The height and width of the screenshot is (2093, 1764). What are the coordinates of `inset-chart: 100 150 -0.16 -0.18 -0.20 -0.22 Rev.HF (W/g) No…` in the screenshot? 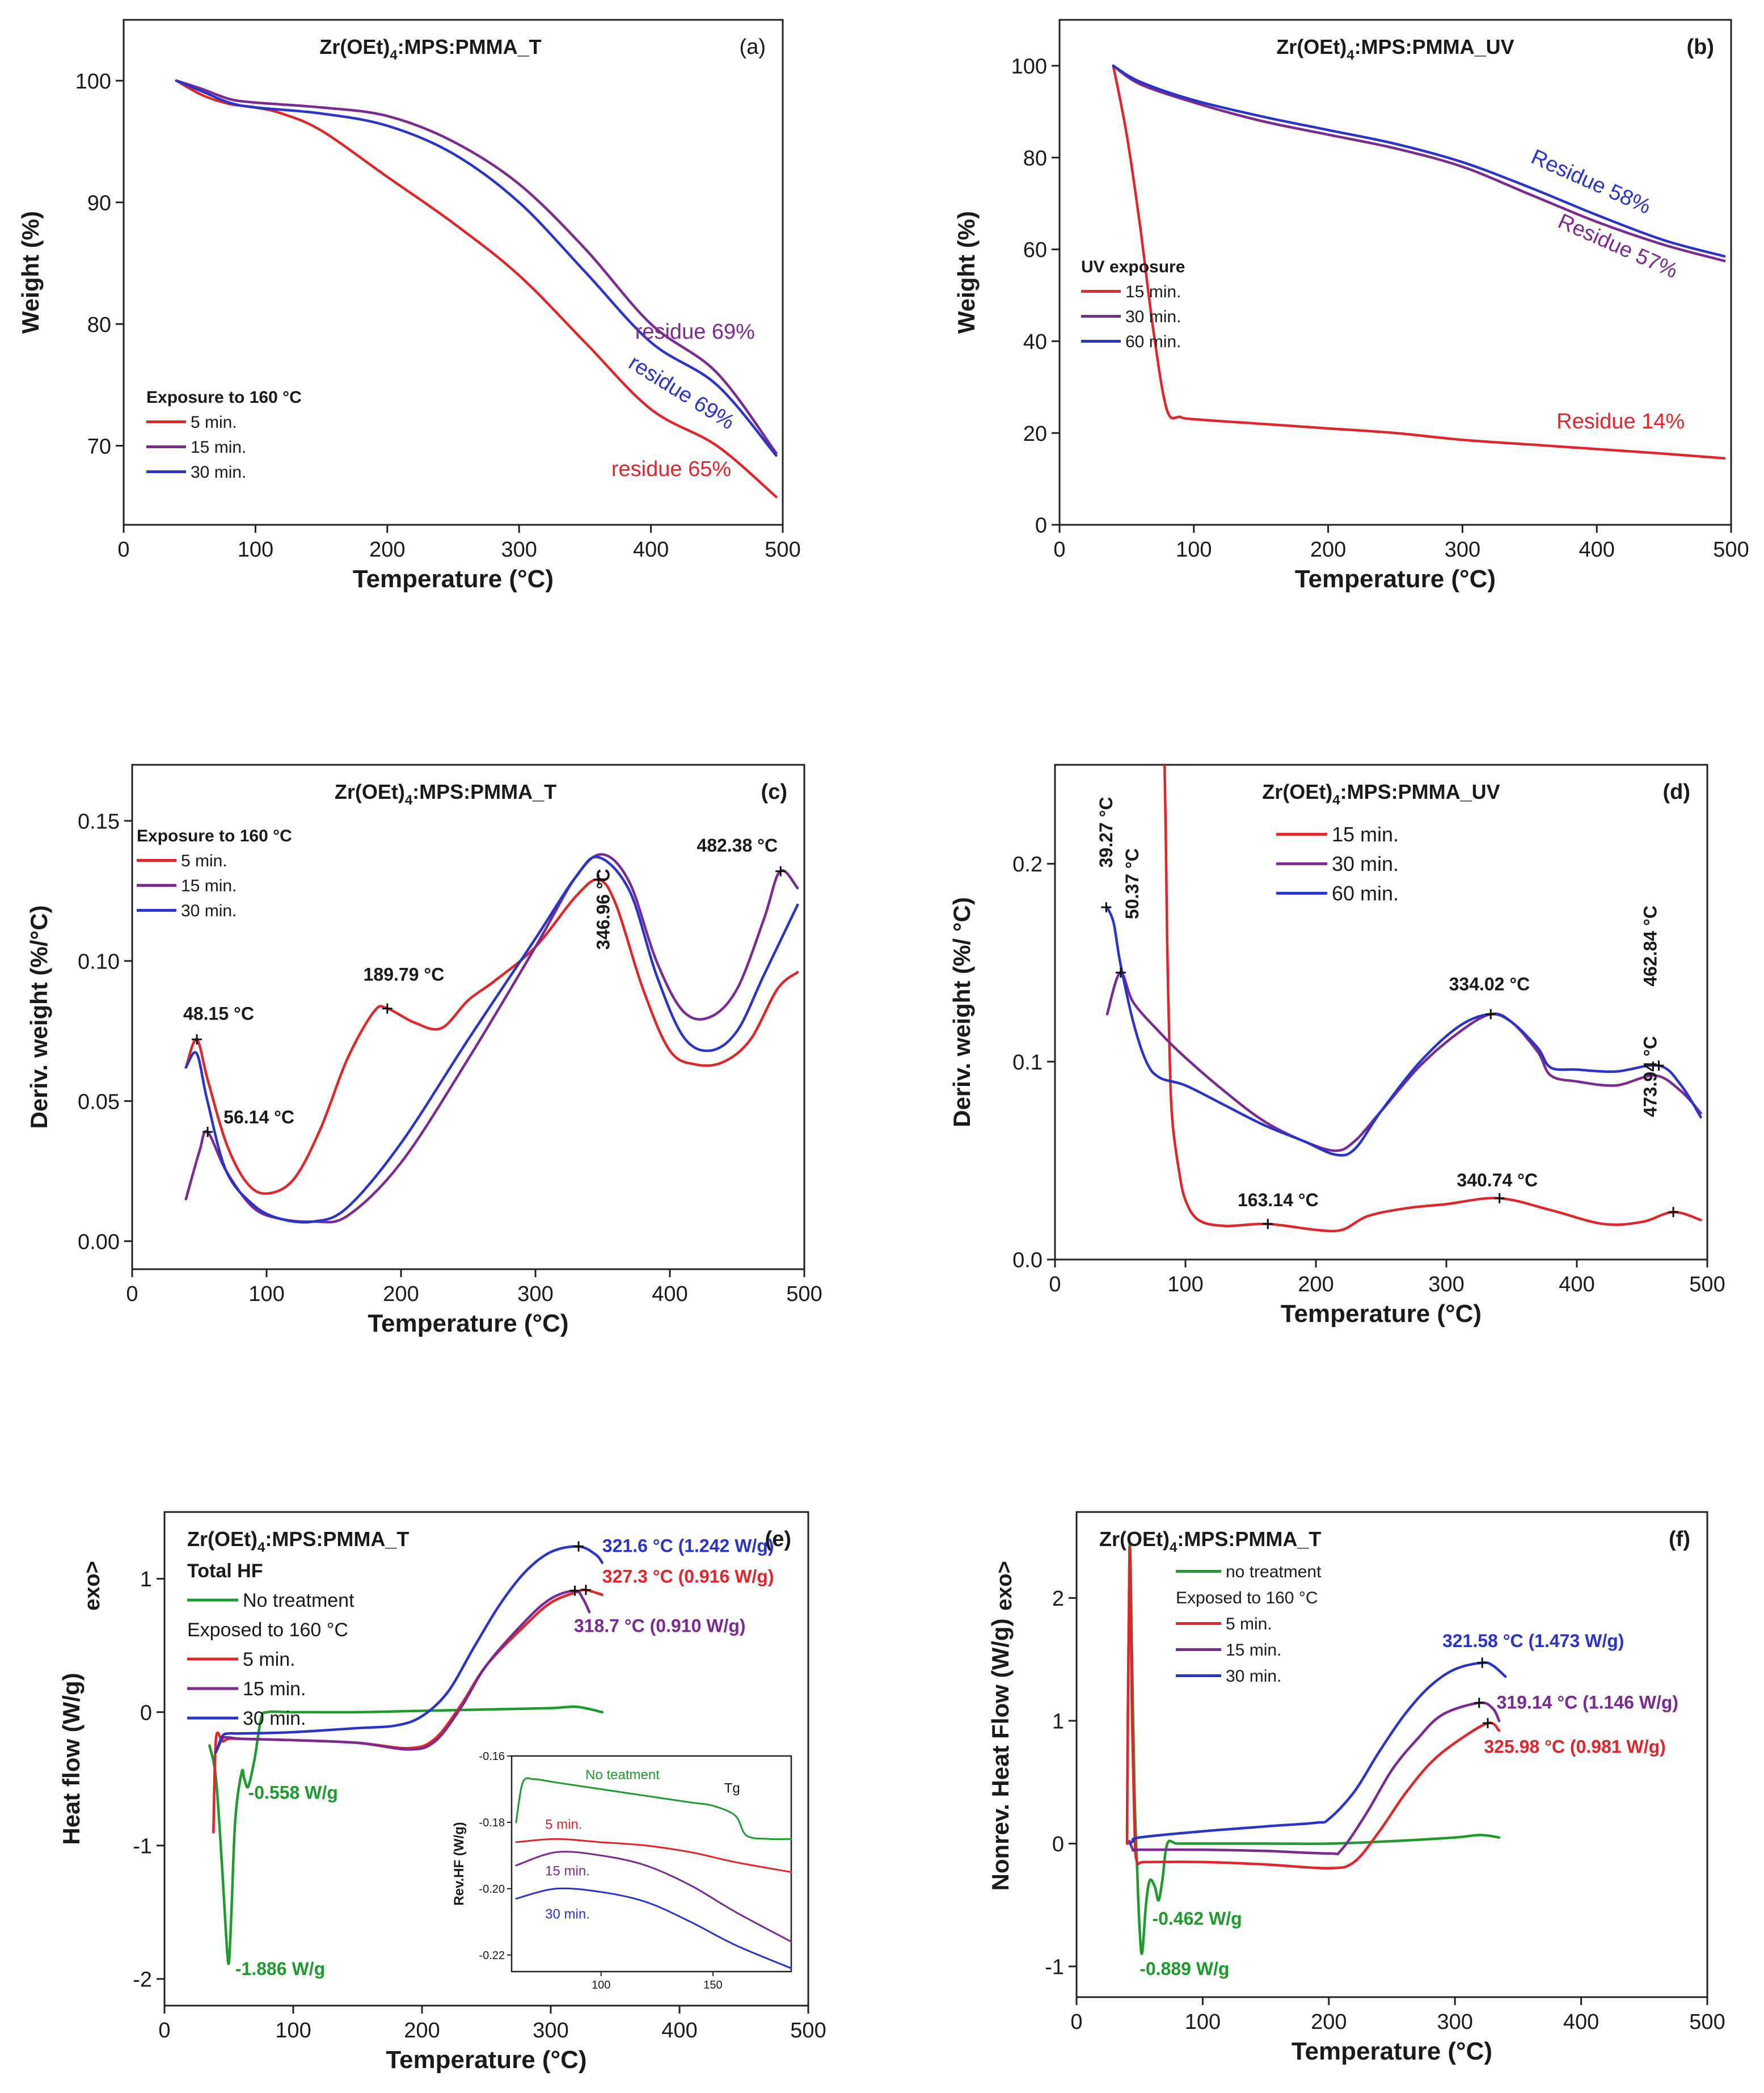 It's located at (621, 1870).